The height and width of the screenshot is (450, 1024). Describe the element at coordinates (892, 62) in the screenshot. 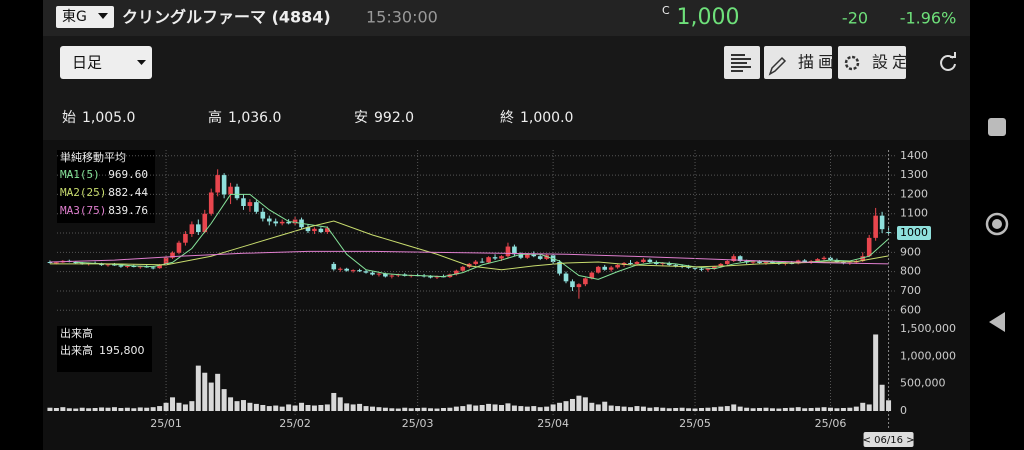

I see `settings-label: 設定` at that location.